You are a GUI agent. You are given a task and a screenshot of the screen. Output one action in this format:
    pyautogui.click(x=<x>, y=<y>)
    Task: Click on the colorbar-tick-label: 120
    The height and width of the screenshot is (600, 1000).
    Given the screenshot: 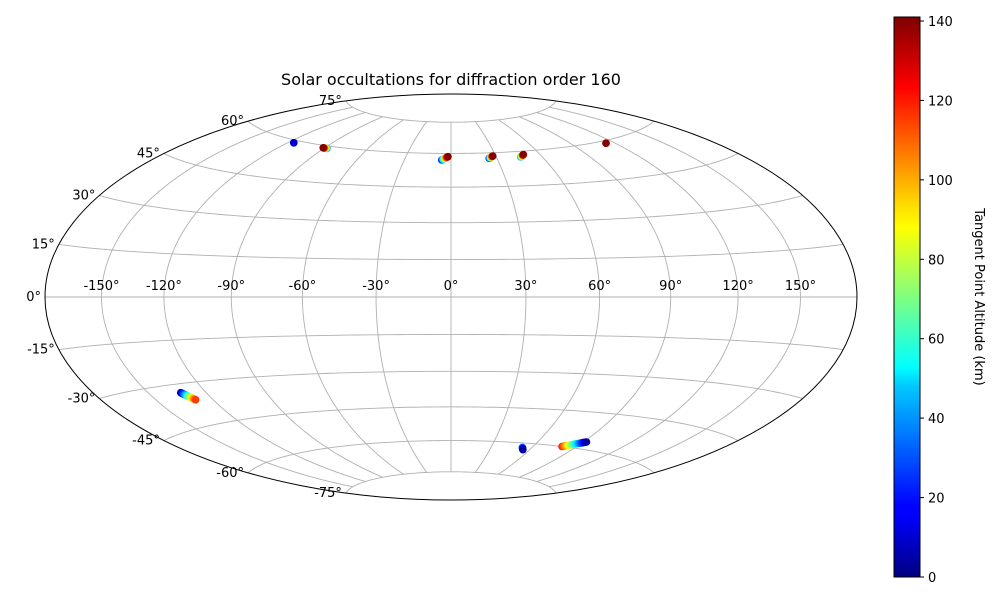 What is the action you would take?
    pyautogui.click(x=940, y=101)
    